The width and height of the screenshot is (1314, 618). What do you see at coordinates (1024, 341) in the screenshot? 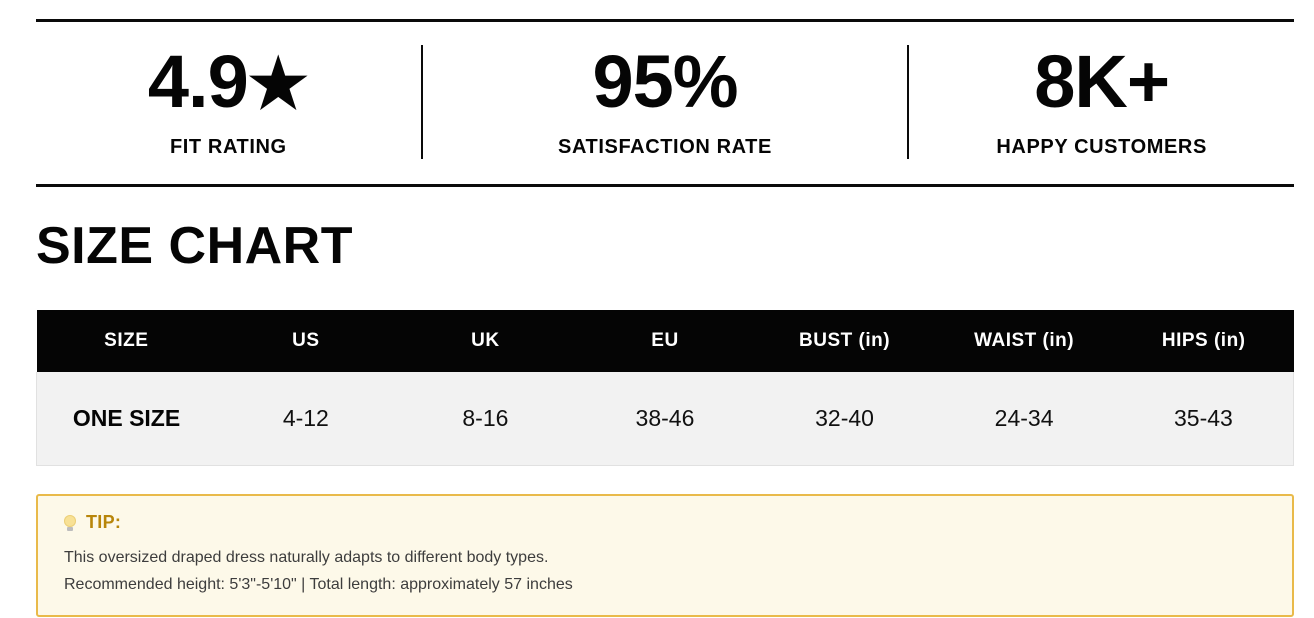
I see `header-cell-waist: WAIST (in)` at bounding box center [1024, 341].